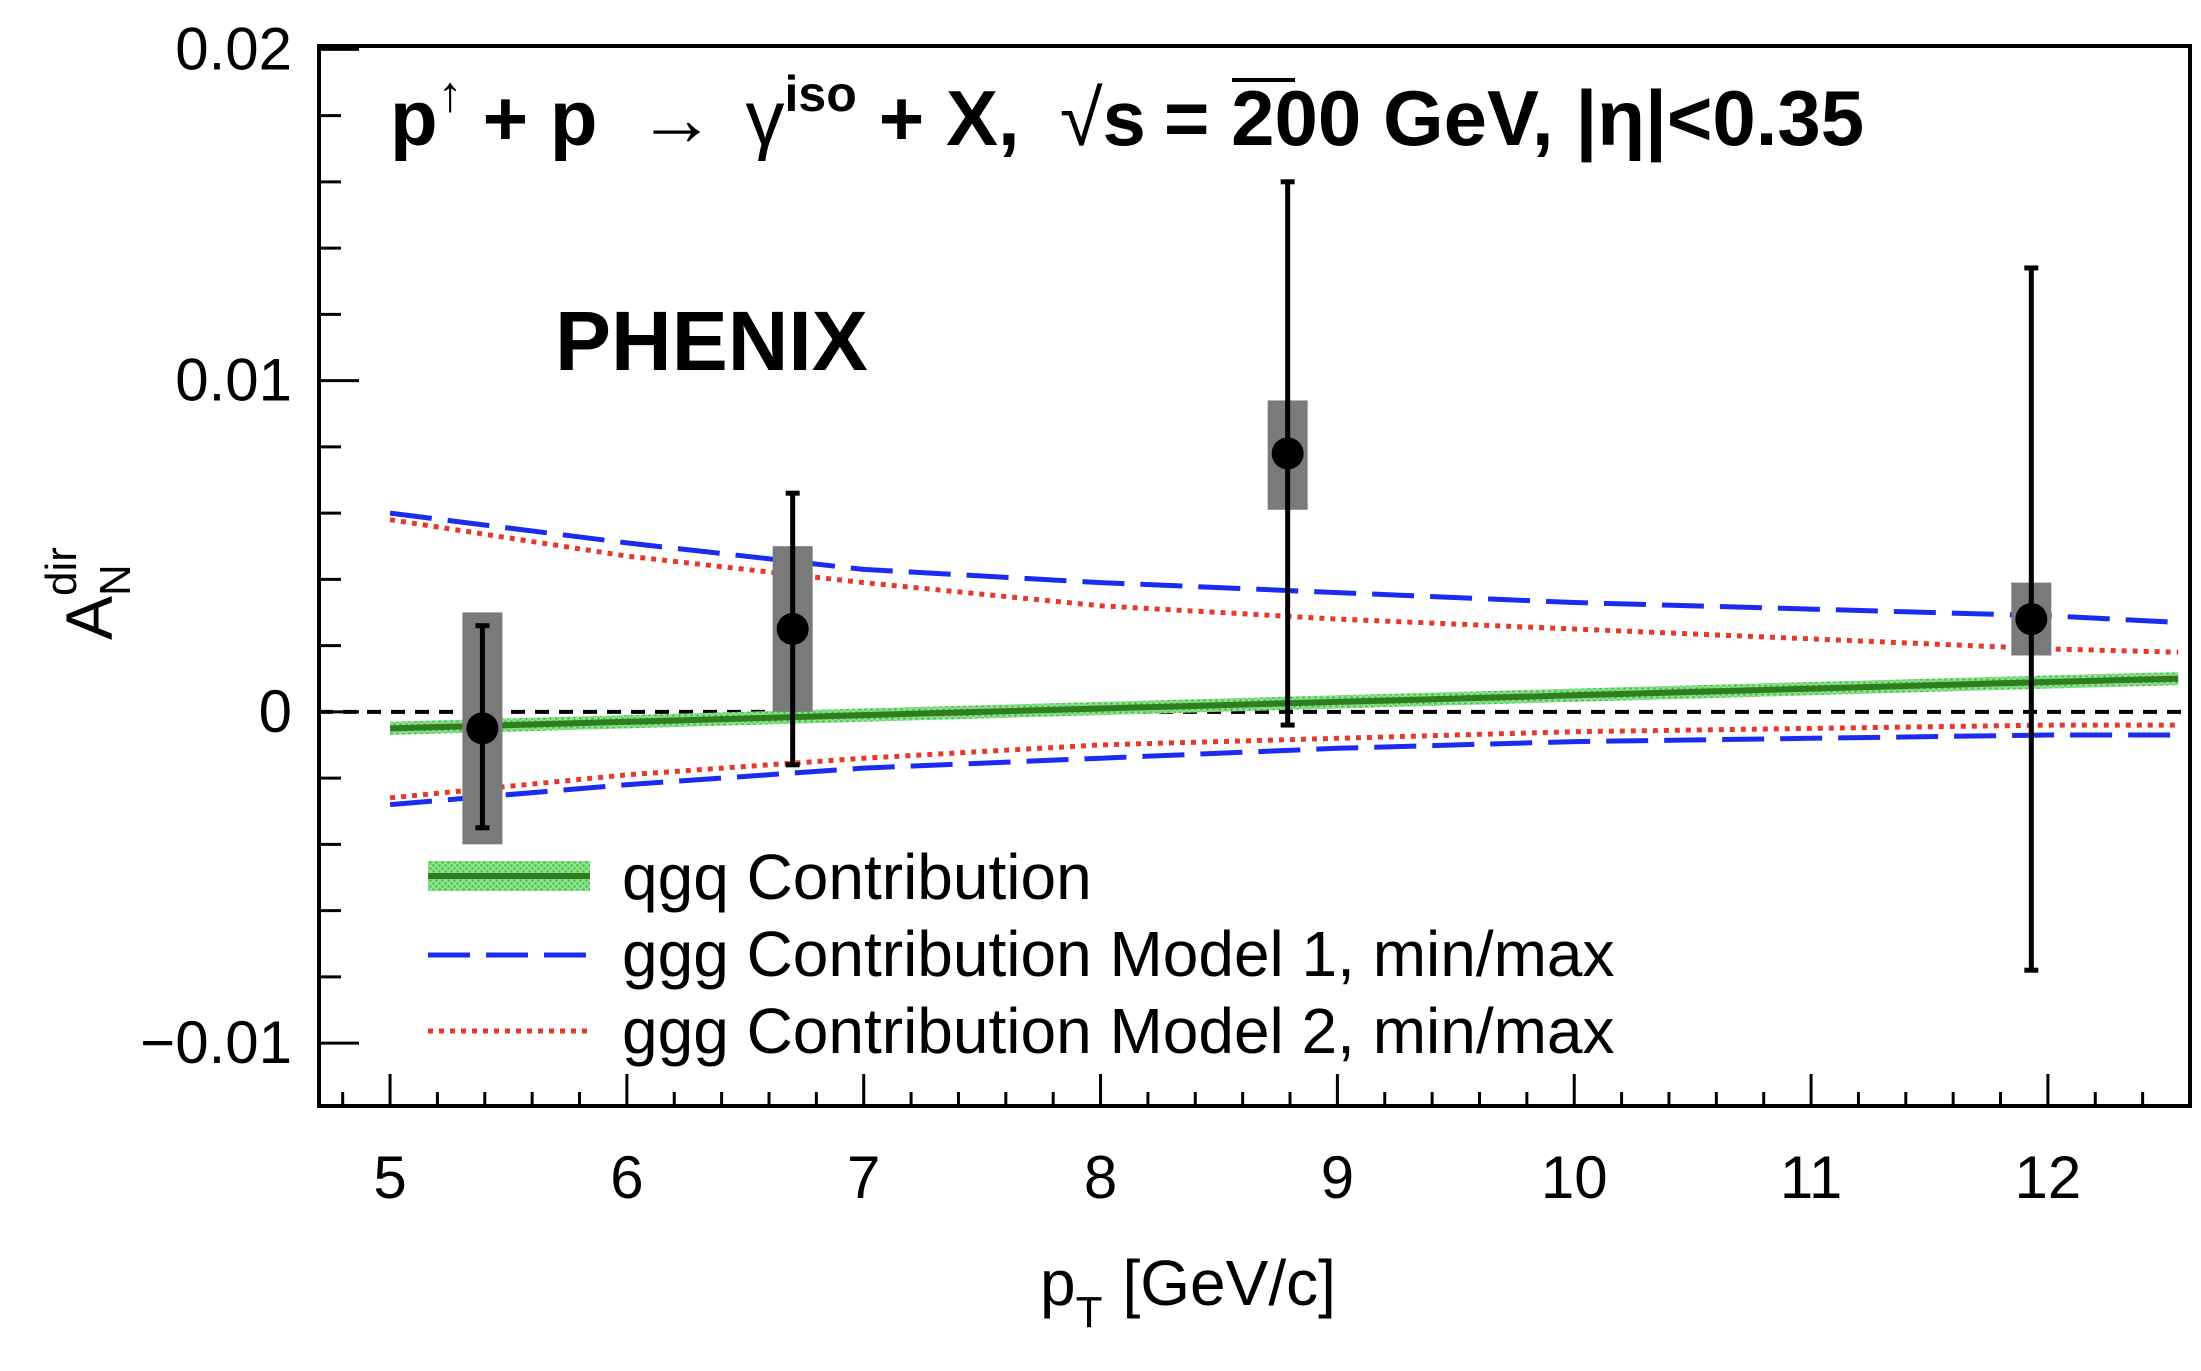 The height and width of the screenshot is (1371, 2201). What do you see at coordinates (2048, 1177) in the screenshot?
I see `x-tick-label: 12` at bounding box center [2048, 1177].